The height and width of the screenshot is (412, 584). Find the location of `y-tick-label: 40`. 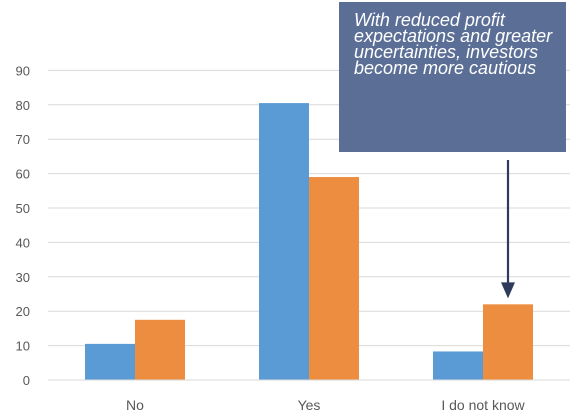

y-tick-label: 40 is located at coordinates (23, 242).